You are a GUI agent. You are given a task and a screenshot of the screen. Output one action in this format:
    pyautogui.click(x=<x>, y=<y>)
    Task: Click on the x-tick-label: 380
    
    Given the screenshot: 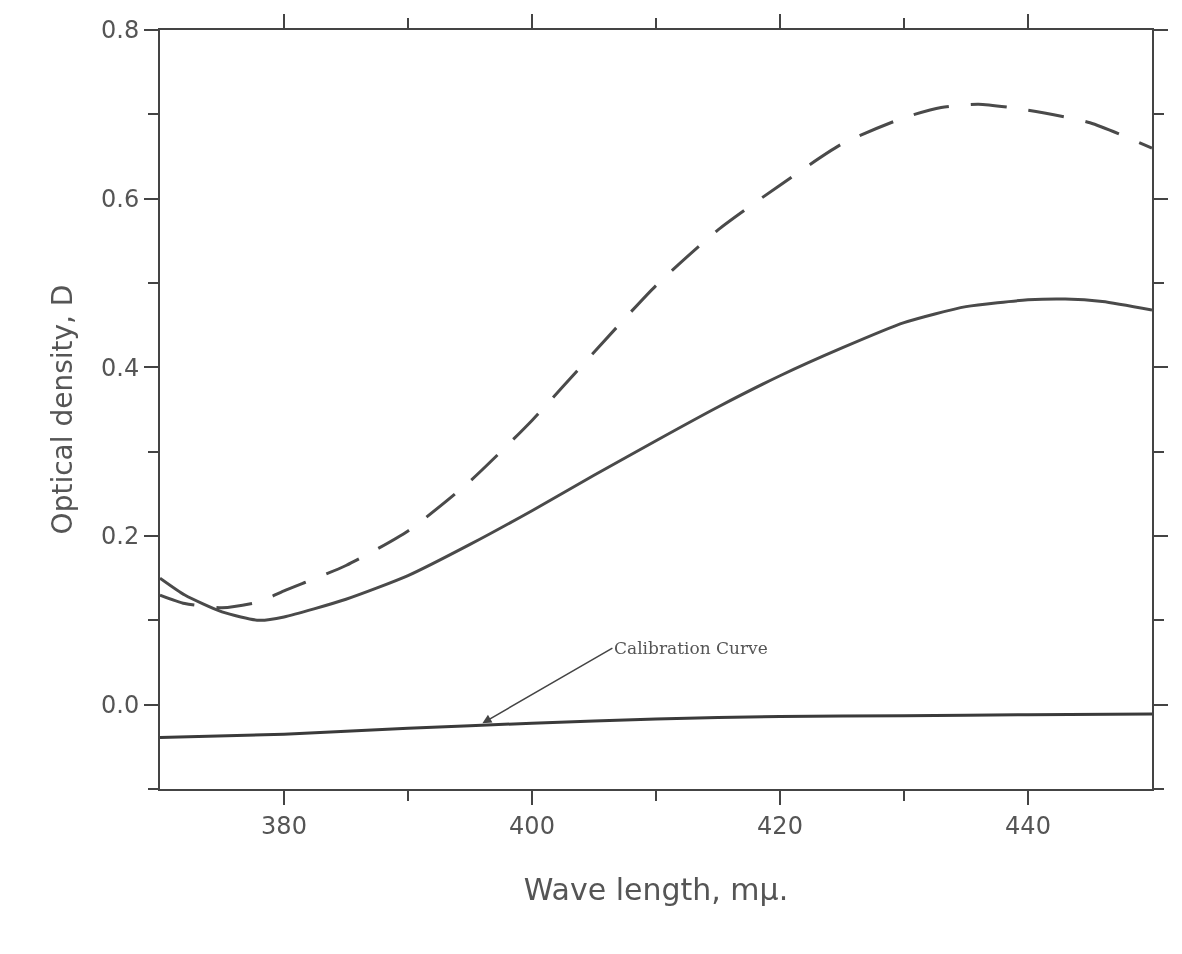 What is the action you would take?
    pyautogui.click(x=284, y=825)
    